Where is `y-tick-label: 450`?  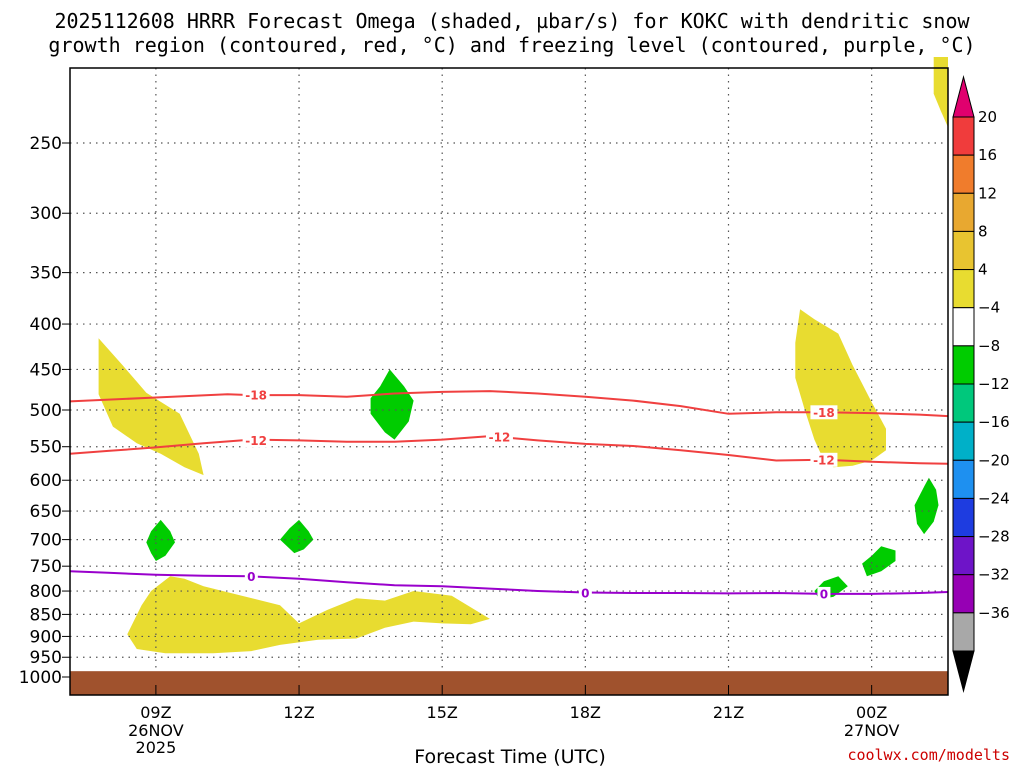 y-tick-label: 450 is located at coordinates (46, 370).